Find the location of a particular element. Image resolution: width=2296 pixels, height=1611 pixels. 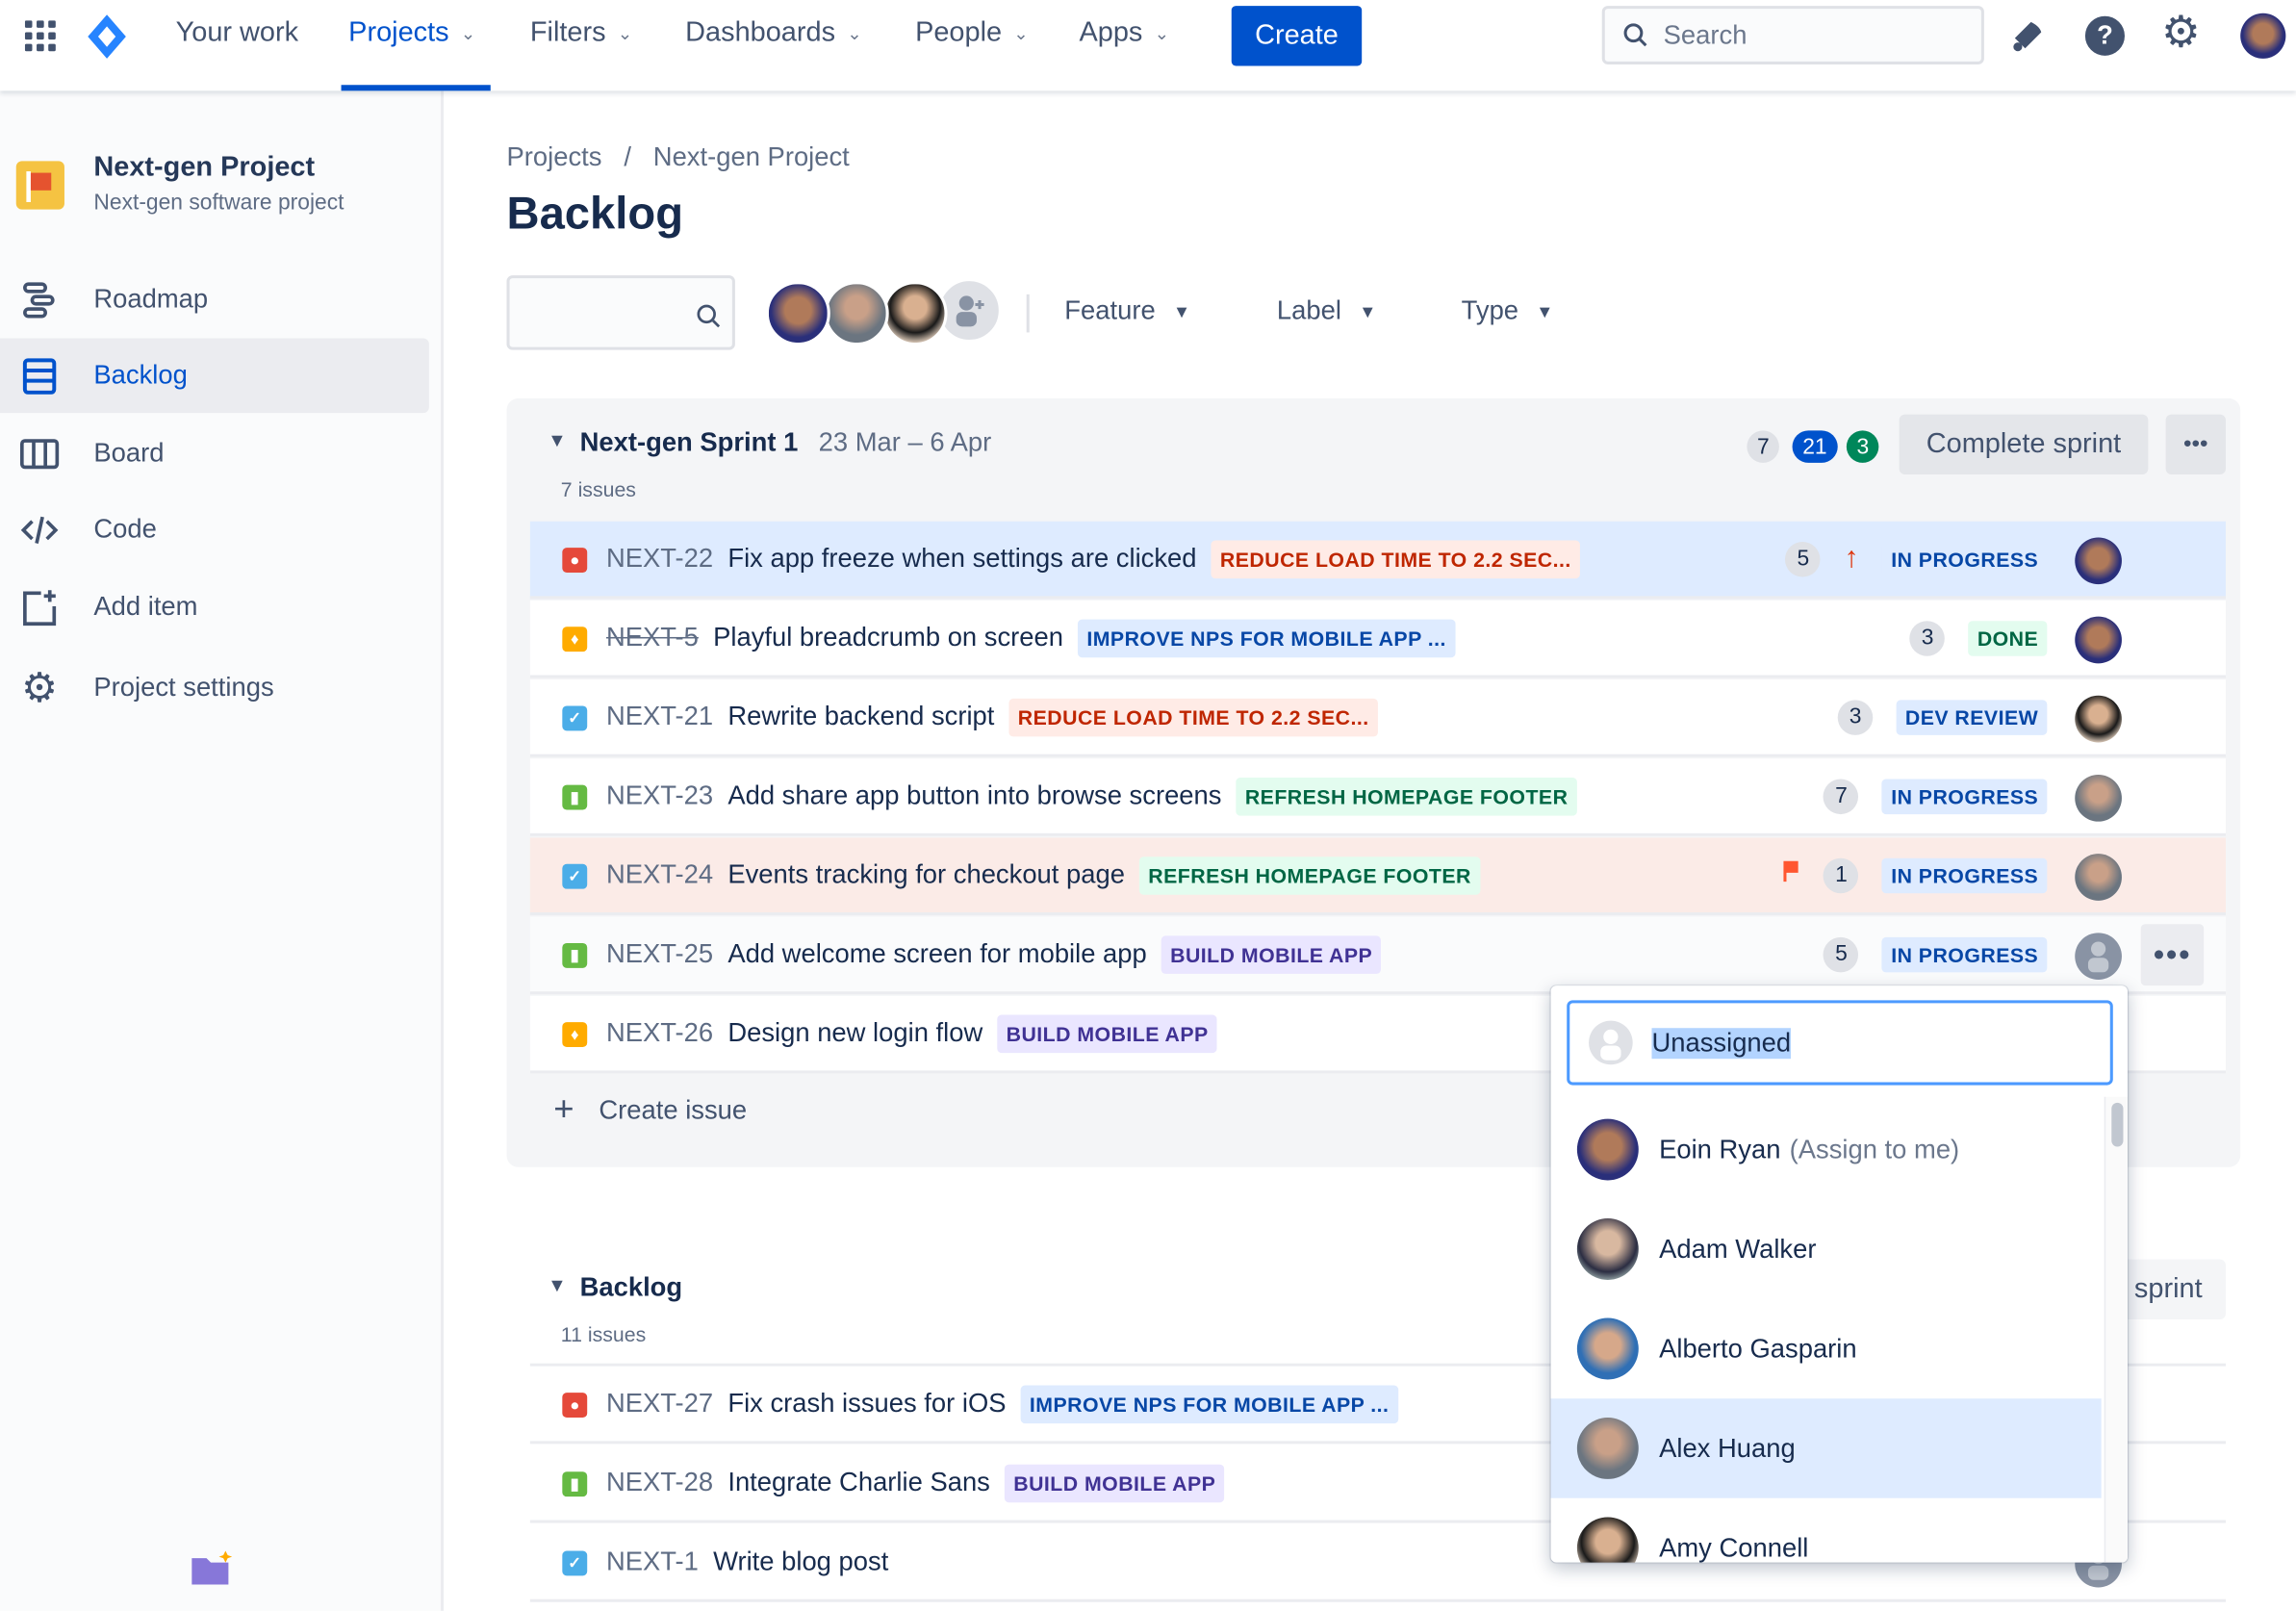

feature-filter: Feature ▼ is located at coordinates (1127, 310).